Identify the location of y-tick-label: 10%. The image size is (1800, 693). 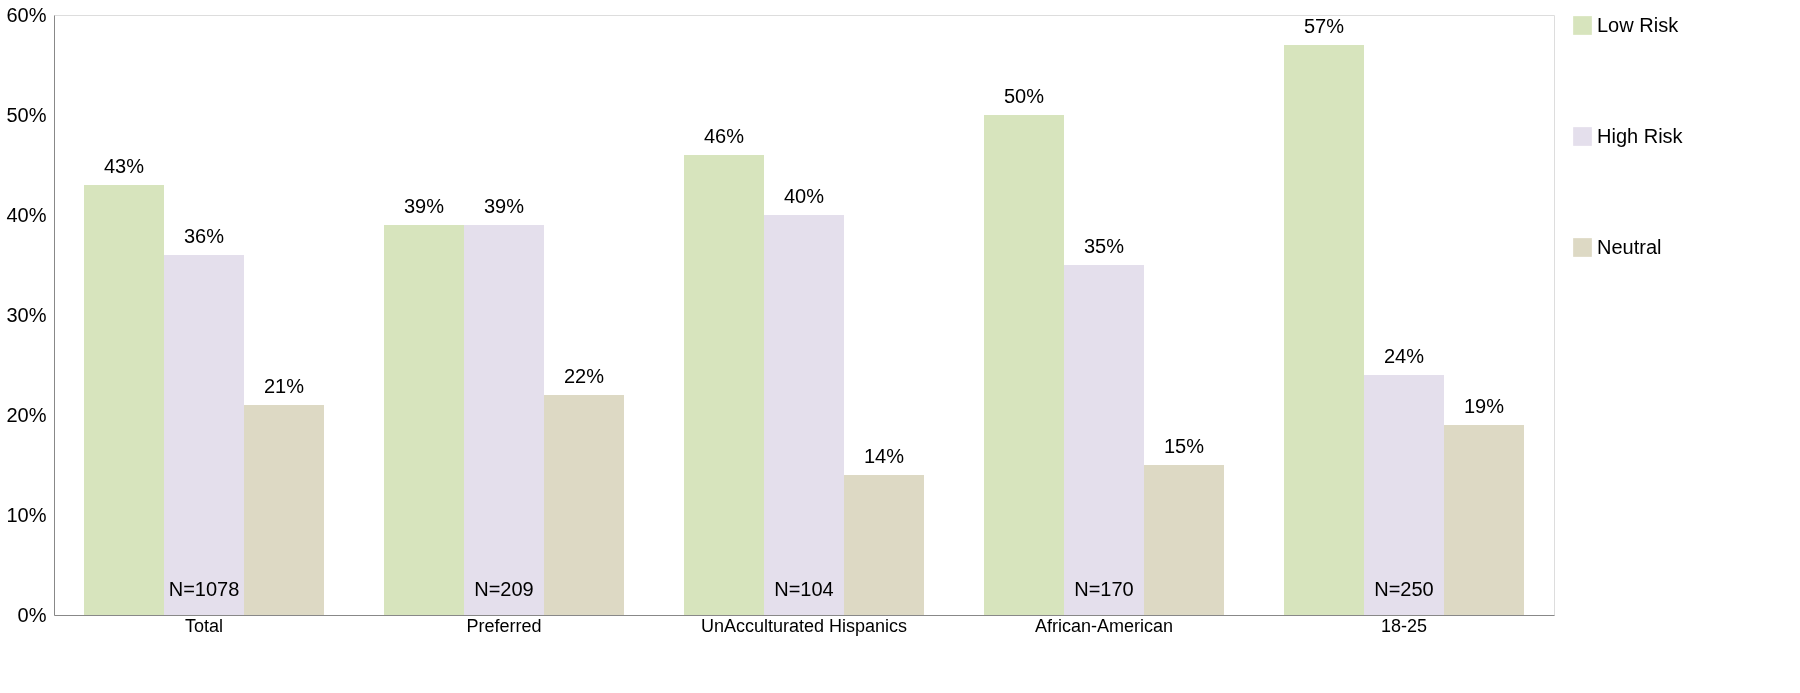
(26, 514).